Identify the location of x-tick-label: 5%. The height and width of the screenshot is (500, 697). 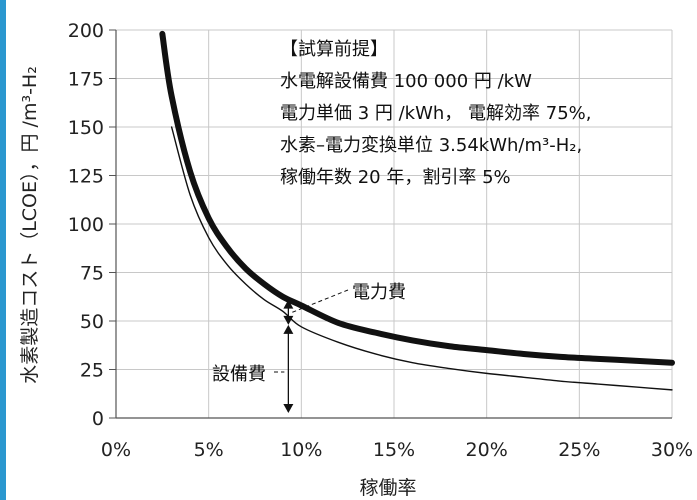
(209, 450).